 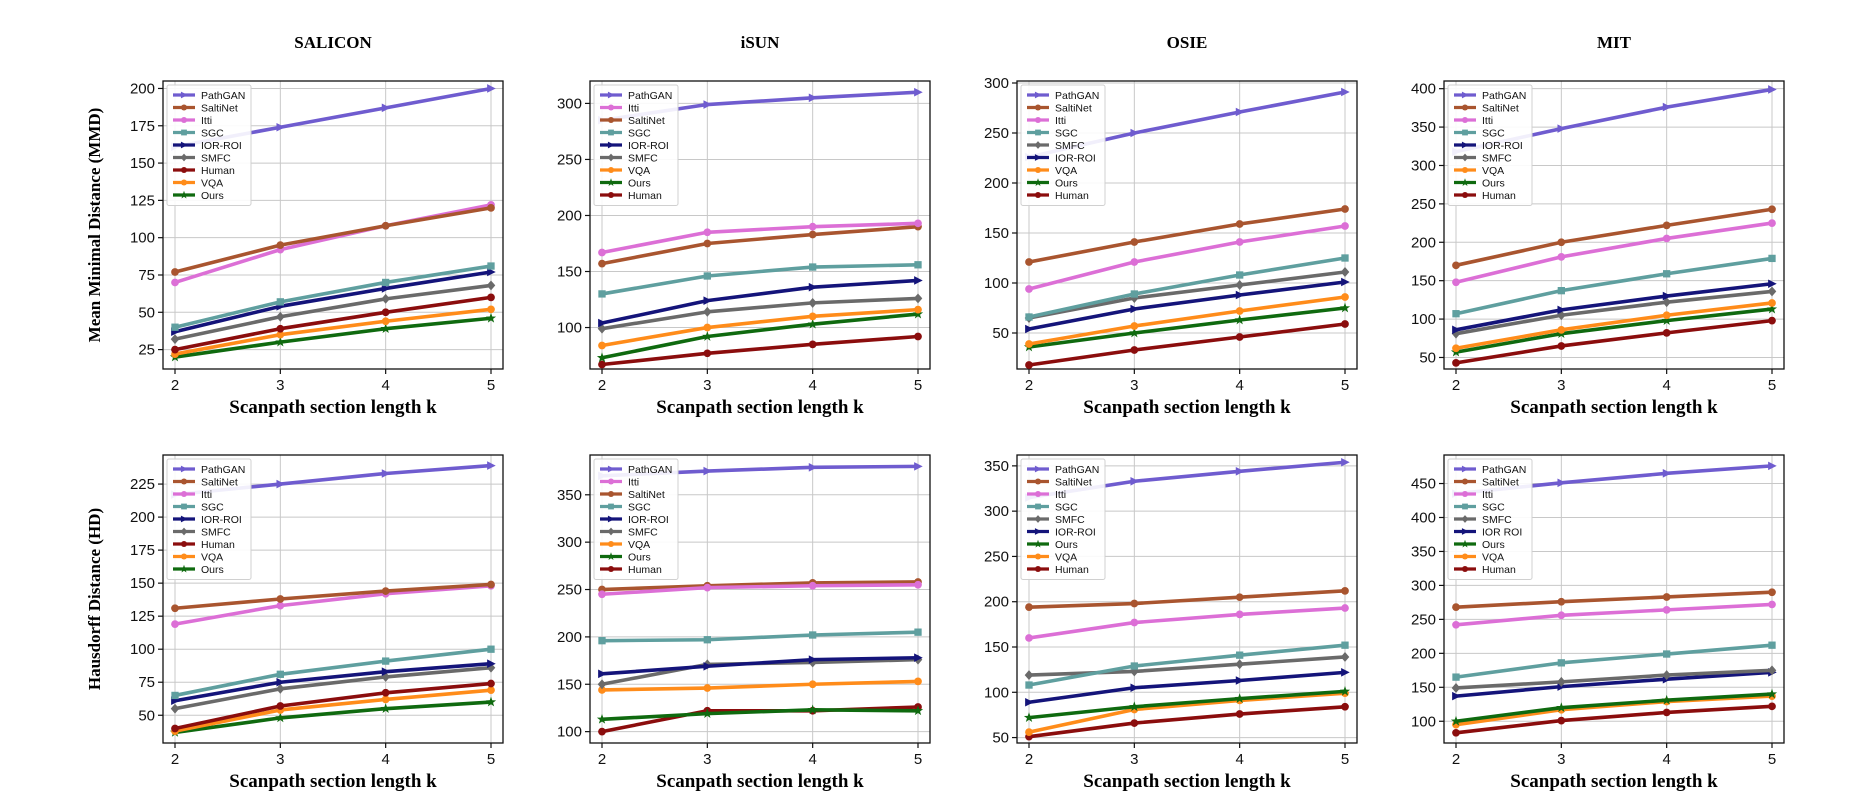 I want to click on legend-label: Ours, so click(x=212, y=196).